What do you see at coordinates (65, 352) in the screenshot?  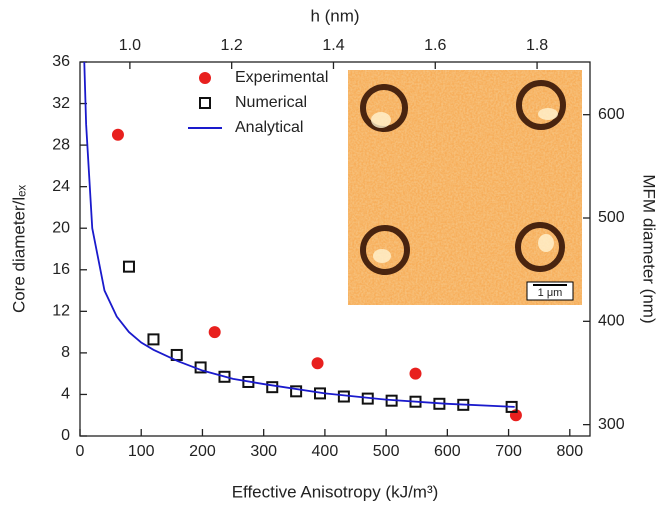 I see `y-tick-label: 8` at bounding box center [65, 352].